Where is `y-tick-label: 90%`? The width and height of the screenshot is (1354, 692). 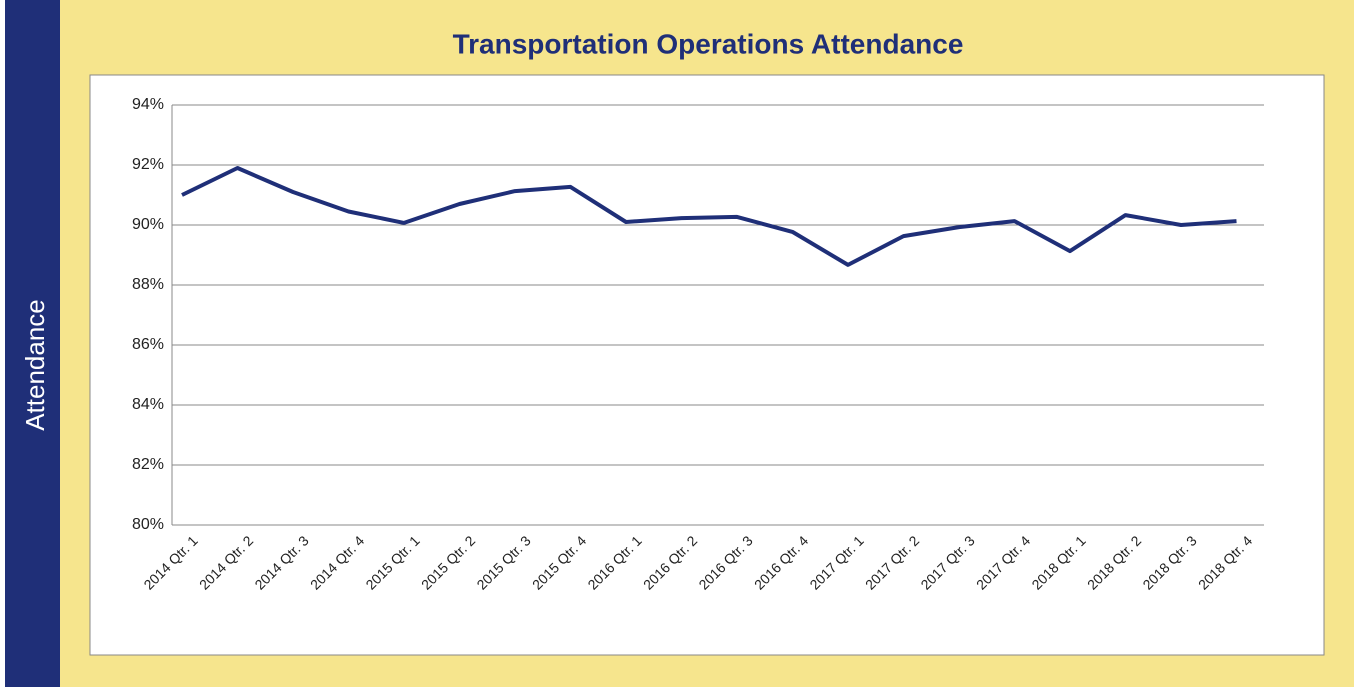
y-tick-label: 90% is located at coordinates (148, 224).